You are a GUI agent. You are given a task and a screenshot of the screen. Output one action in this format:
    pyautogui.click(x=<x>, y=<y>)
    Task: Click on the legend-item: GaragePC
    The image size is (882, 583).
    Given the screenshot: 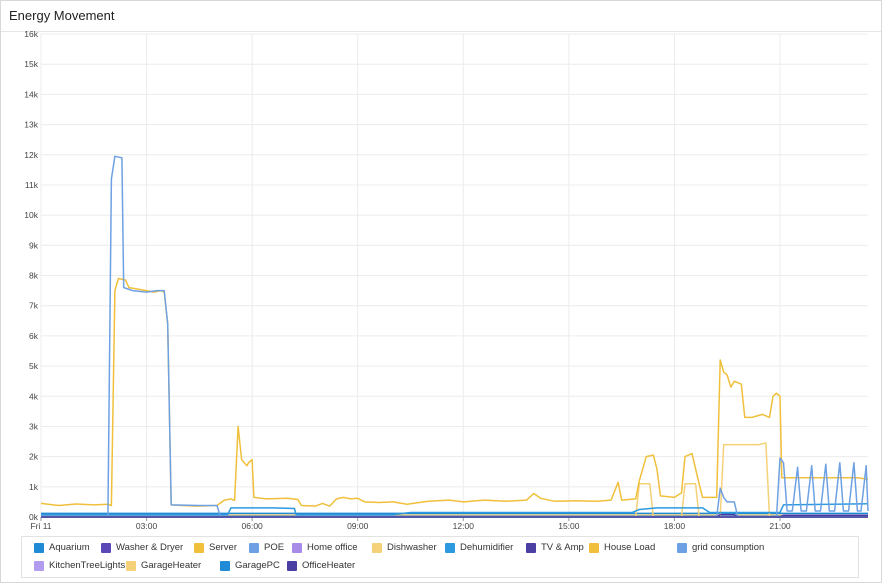 What is the action you would take?
    pyautogui.click(x=250, y=565)
    